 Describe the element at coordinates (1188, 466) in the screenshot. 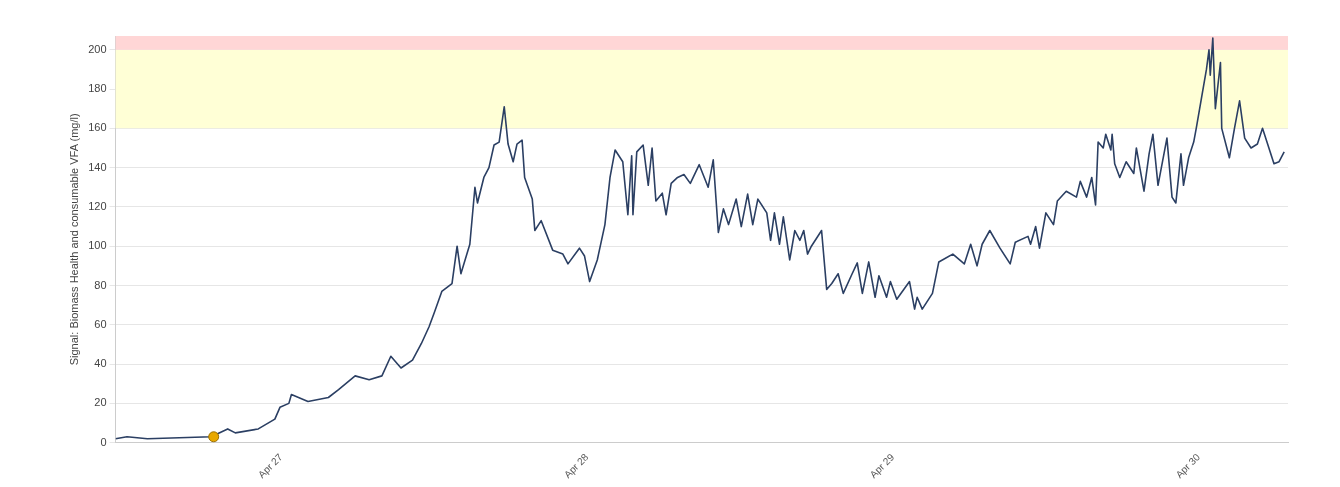

I see `x-tick-label: Apr 30` at that location.